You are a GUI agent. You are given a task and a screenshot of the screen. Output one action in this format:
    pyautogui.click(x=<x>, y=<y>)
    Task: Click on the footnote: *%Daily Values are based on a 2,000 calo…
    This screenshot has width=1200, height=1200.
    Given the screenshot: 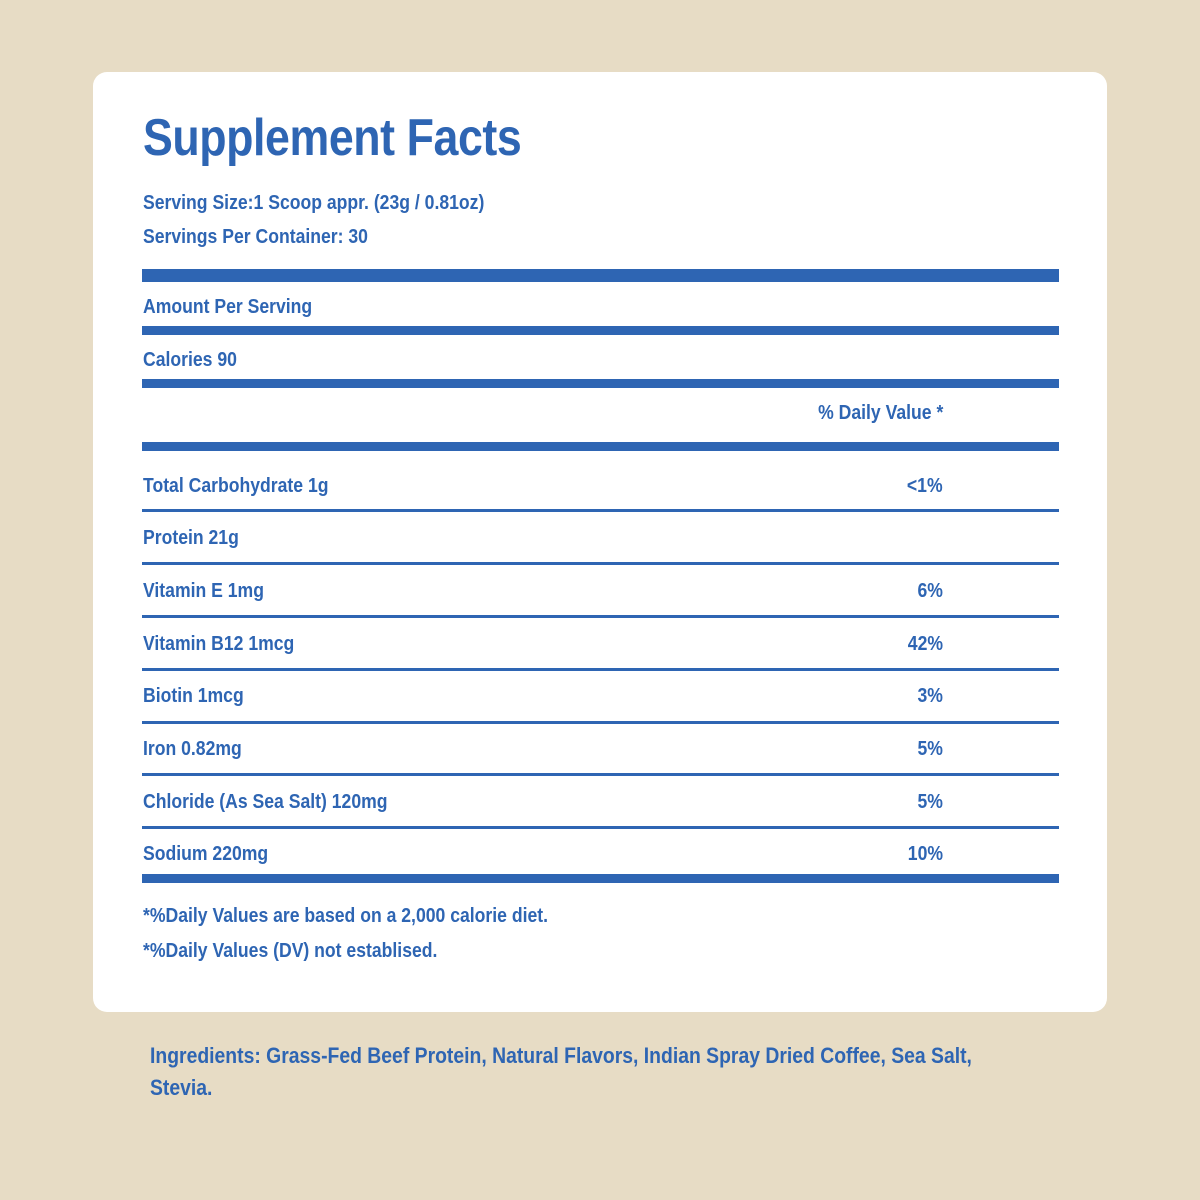 What is the action you would take?
    pyautogui.click(x=346, y=916)
    